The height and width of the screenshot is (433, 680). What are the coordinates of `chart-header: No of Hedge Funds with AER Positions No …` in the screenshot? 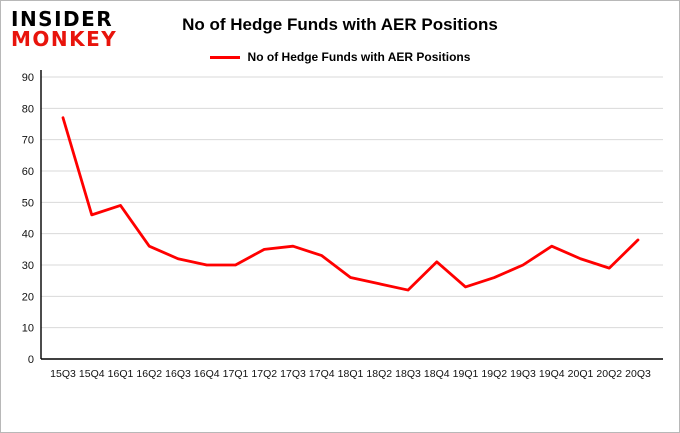 It's located at (340, 32).